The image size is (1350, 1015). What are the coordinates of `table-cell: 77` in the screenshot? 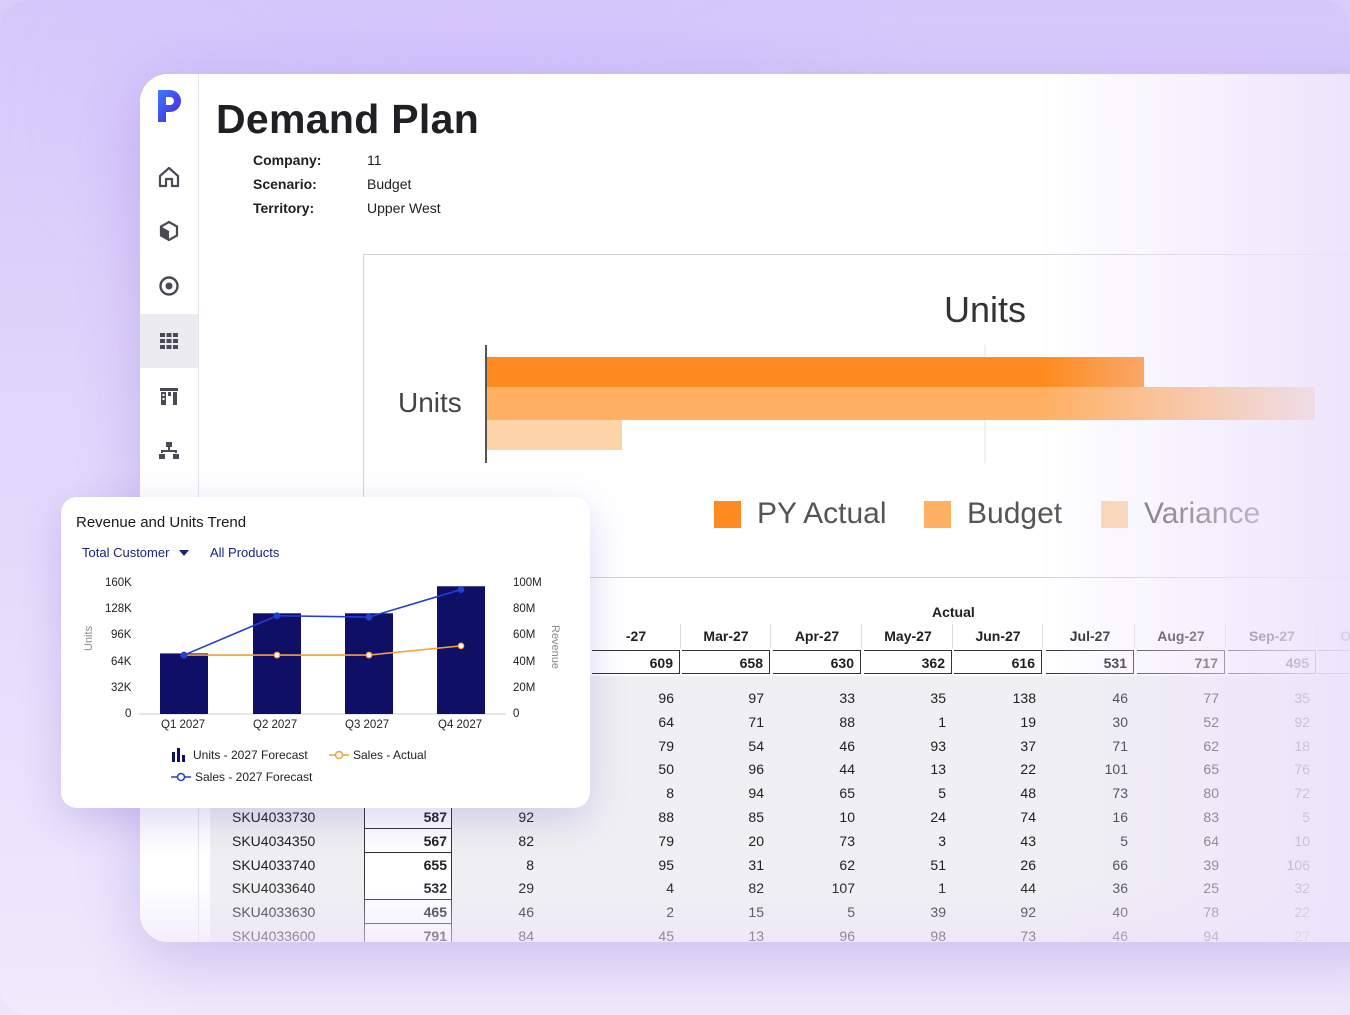 It's located at (1211, 698).